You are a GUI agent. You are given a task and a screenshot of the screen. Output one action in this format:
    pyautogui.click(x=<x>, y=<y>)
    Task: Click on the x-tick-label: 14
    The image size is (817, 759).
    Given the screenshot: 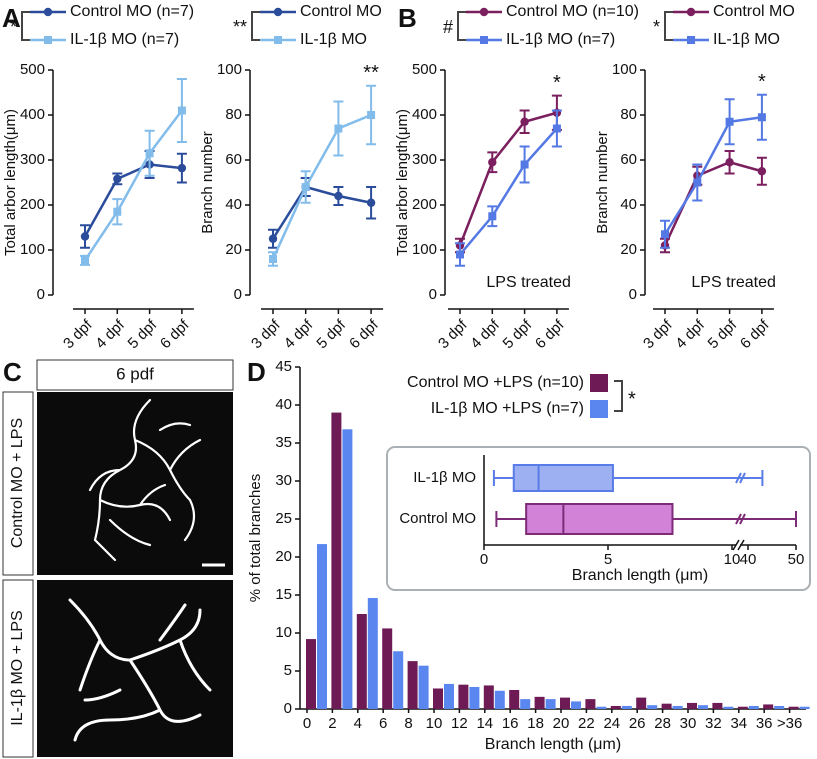 What is the action you would take?
    pyautogui.click(x=484, y=723)
    